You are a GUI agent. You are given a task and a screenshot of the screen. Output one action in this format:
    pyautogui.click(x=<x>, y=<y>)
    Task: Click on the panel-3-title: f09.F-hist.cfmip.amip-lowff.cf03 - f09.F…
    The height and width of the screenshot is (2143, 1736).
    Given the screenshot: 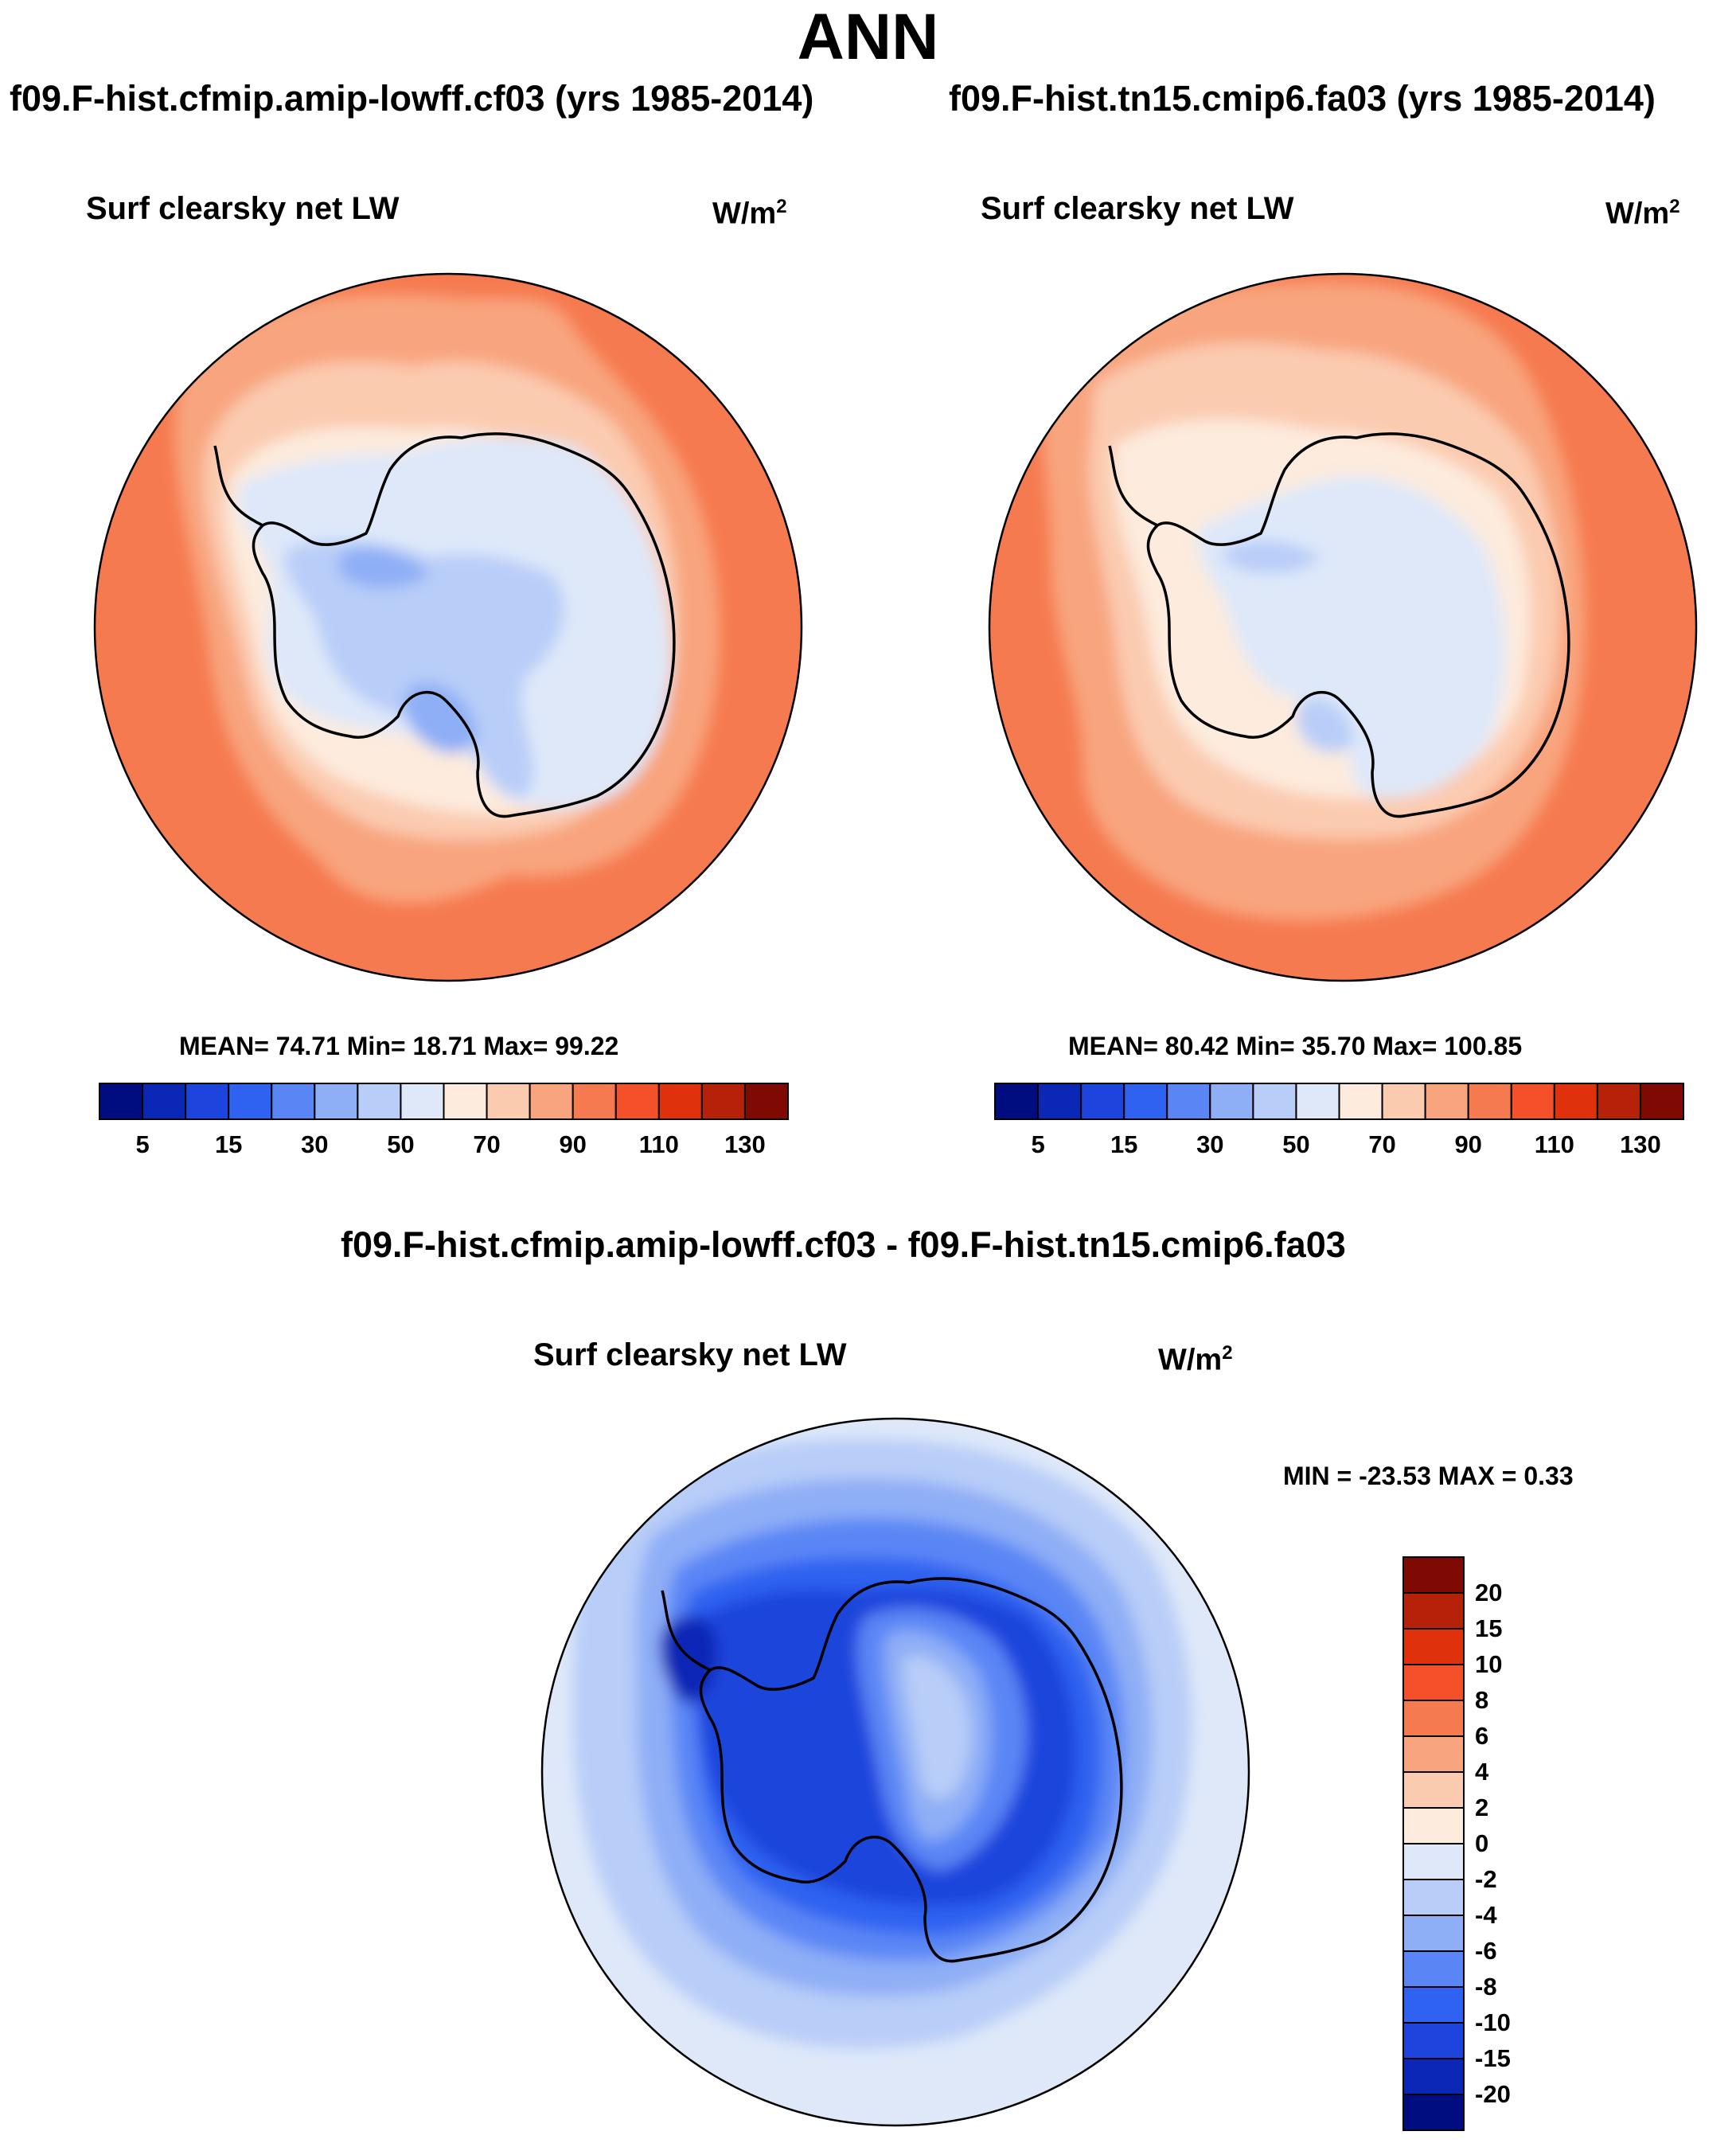 What is the action you would take?
    pyautogui.click(x=843, y=1244)
    